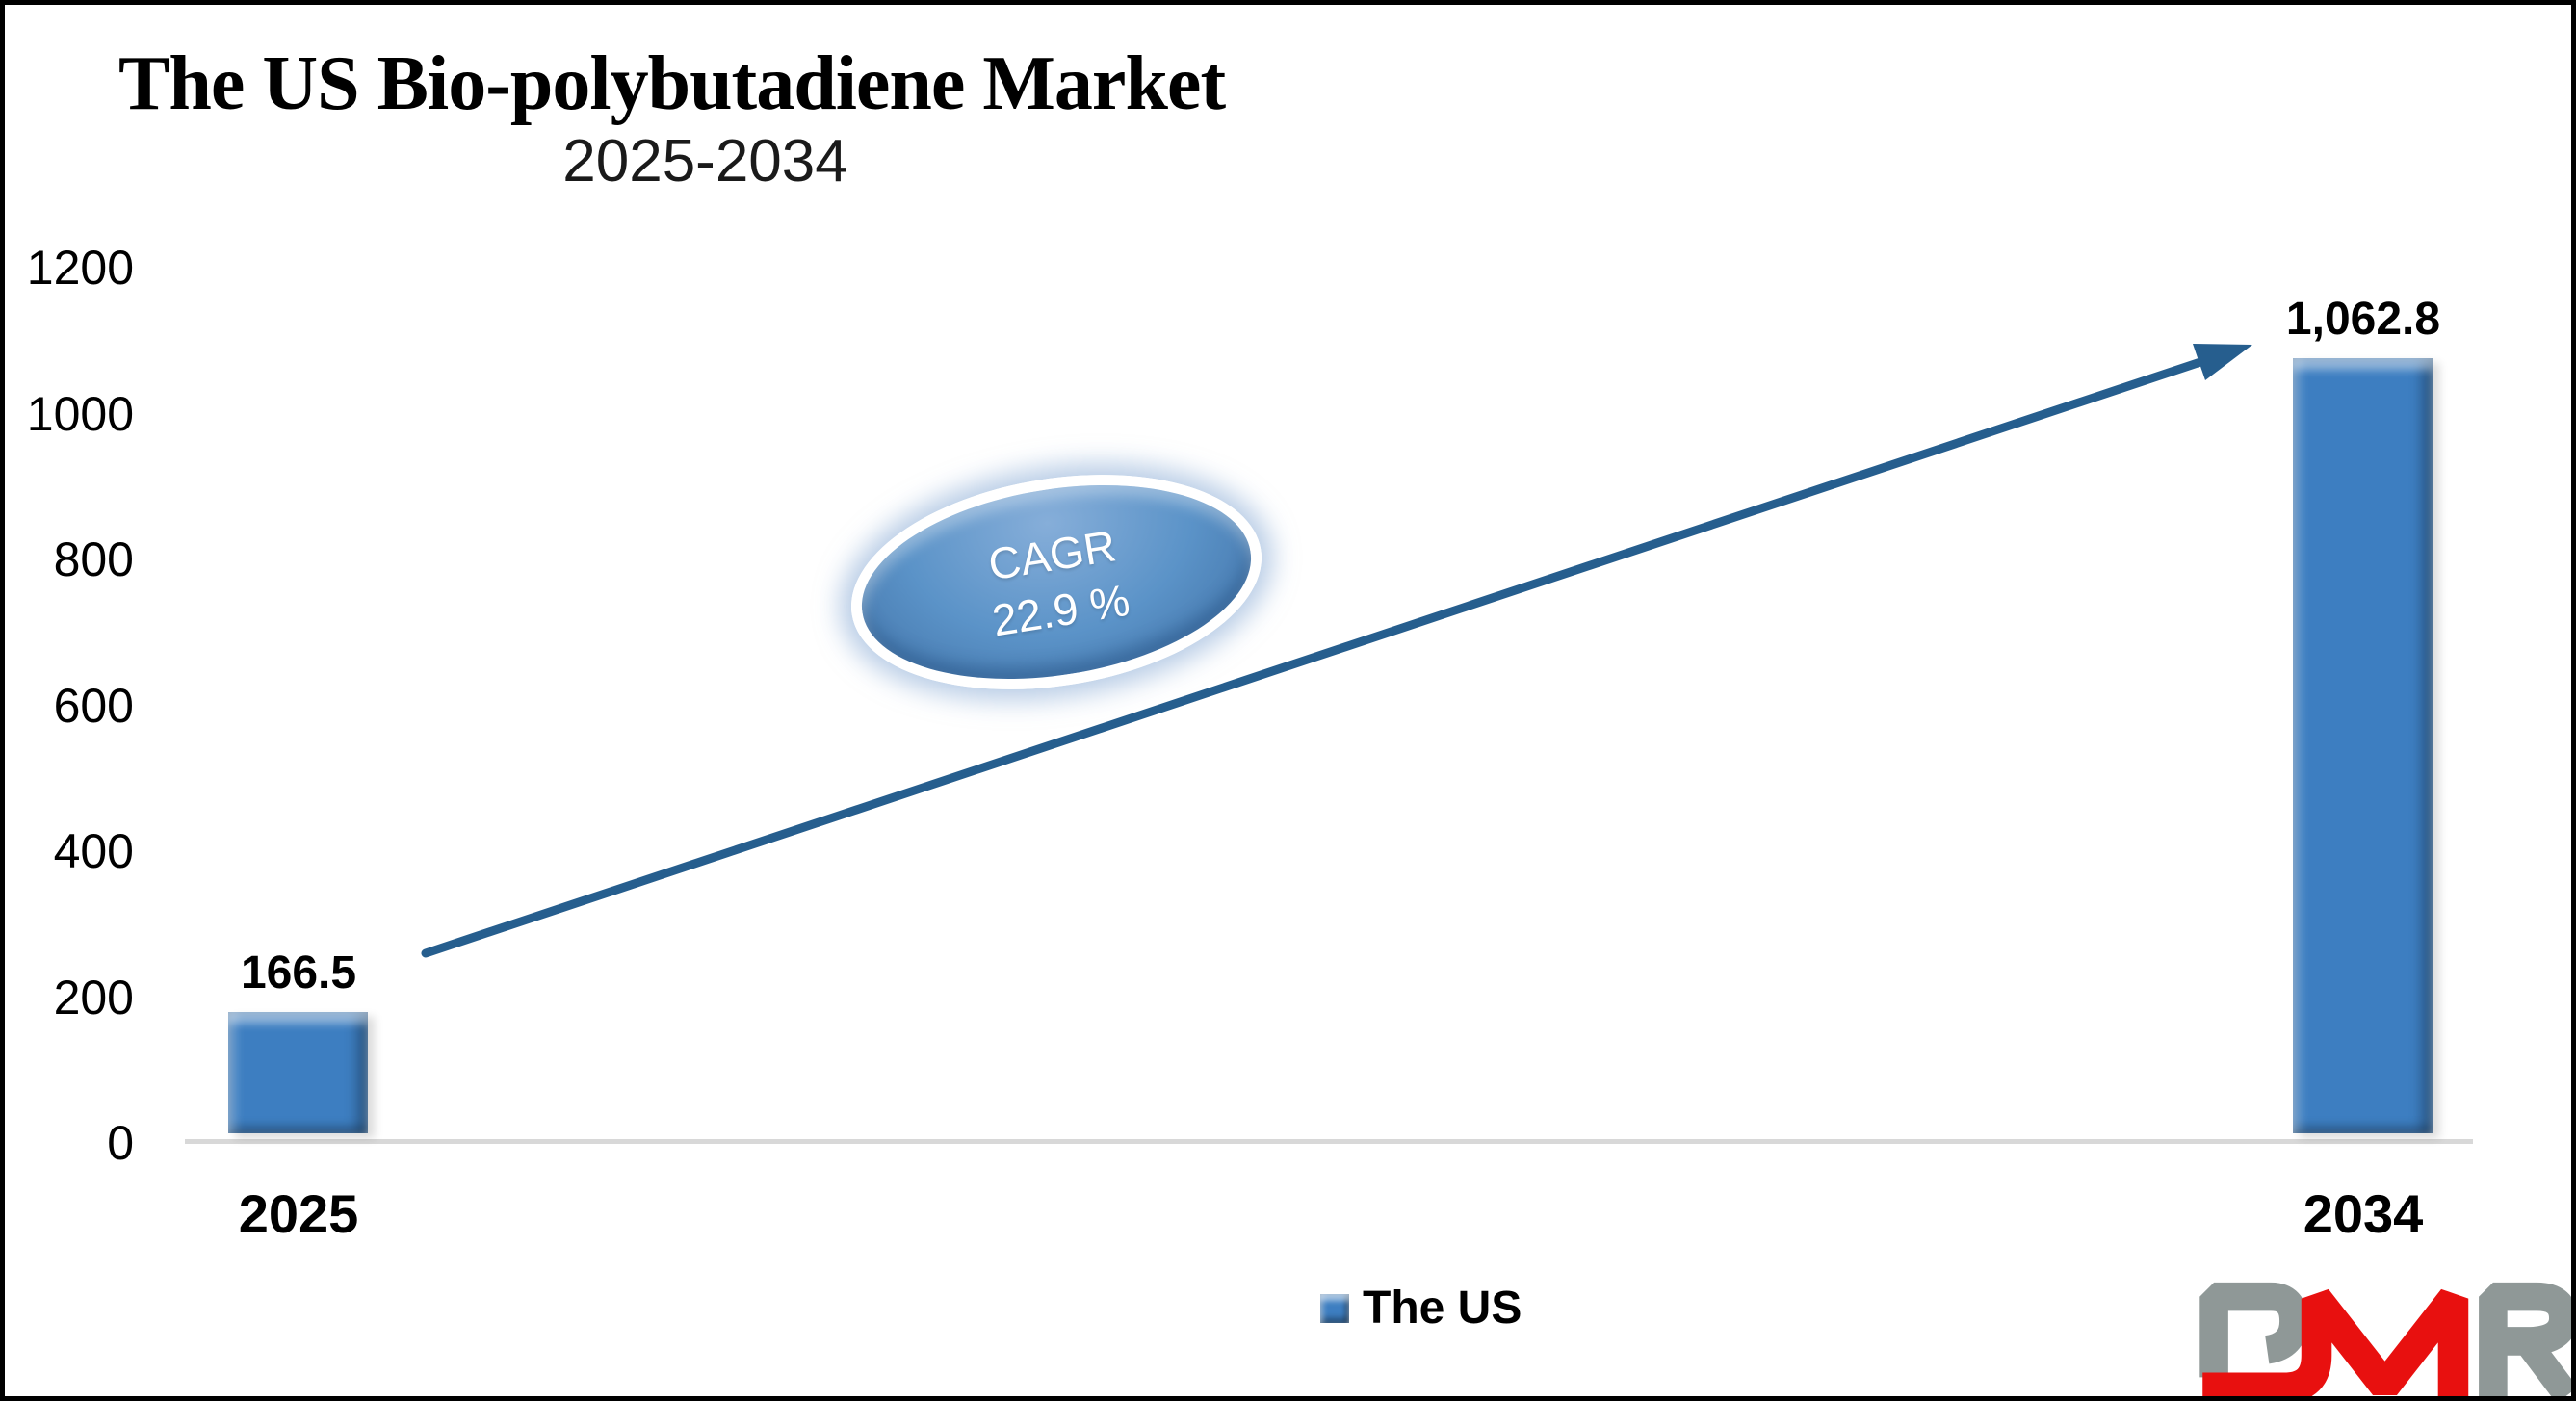 The height and width of the screenshot is (1401, 2576). Describe the element at coordinates (80, 414) in the screenshot. I see `y-tick-label: 1000` at that location.